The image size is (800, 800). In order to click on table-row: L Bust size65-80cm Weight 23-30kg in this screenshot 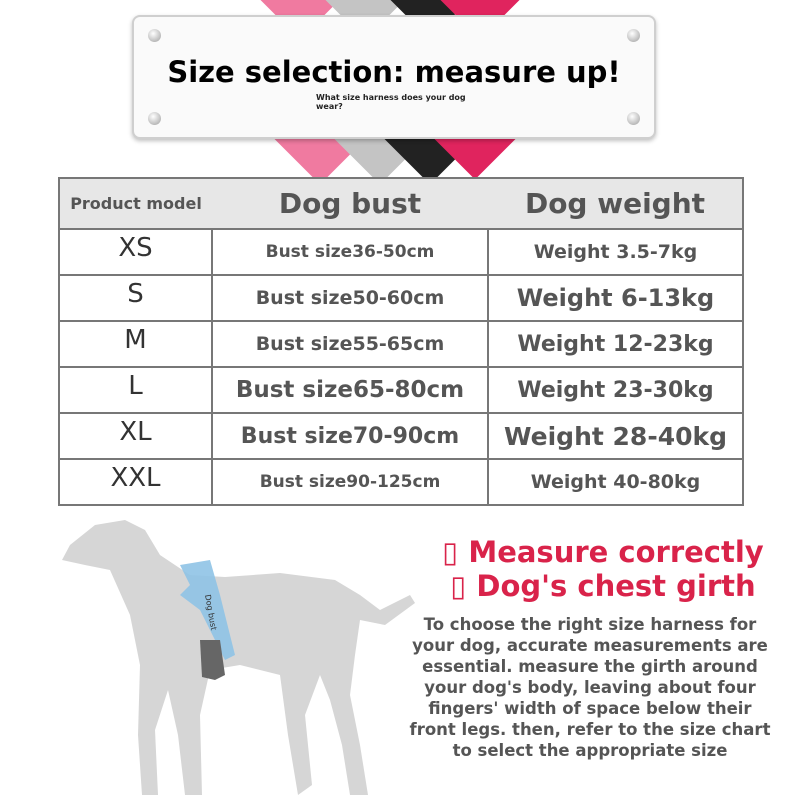, I will do `click(401, 390)`.